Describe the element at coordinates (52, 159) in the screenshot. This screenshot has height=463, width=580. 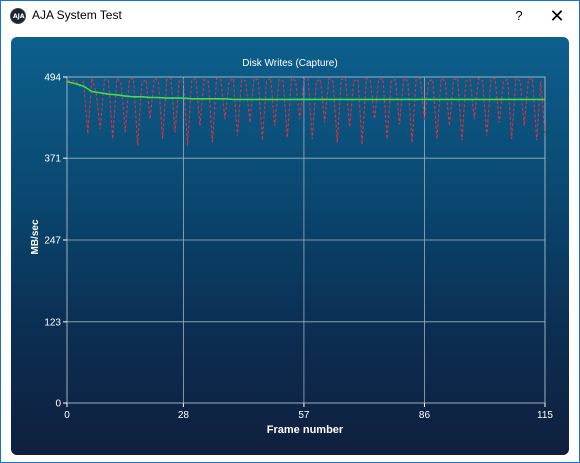
I see `y-tick-label: 371` at that location.